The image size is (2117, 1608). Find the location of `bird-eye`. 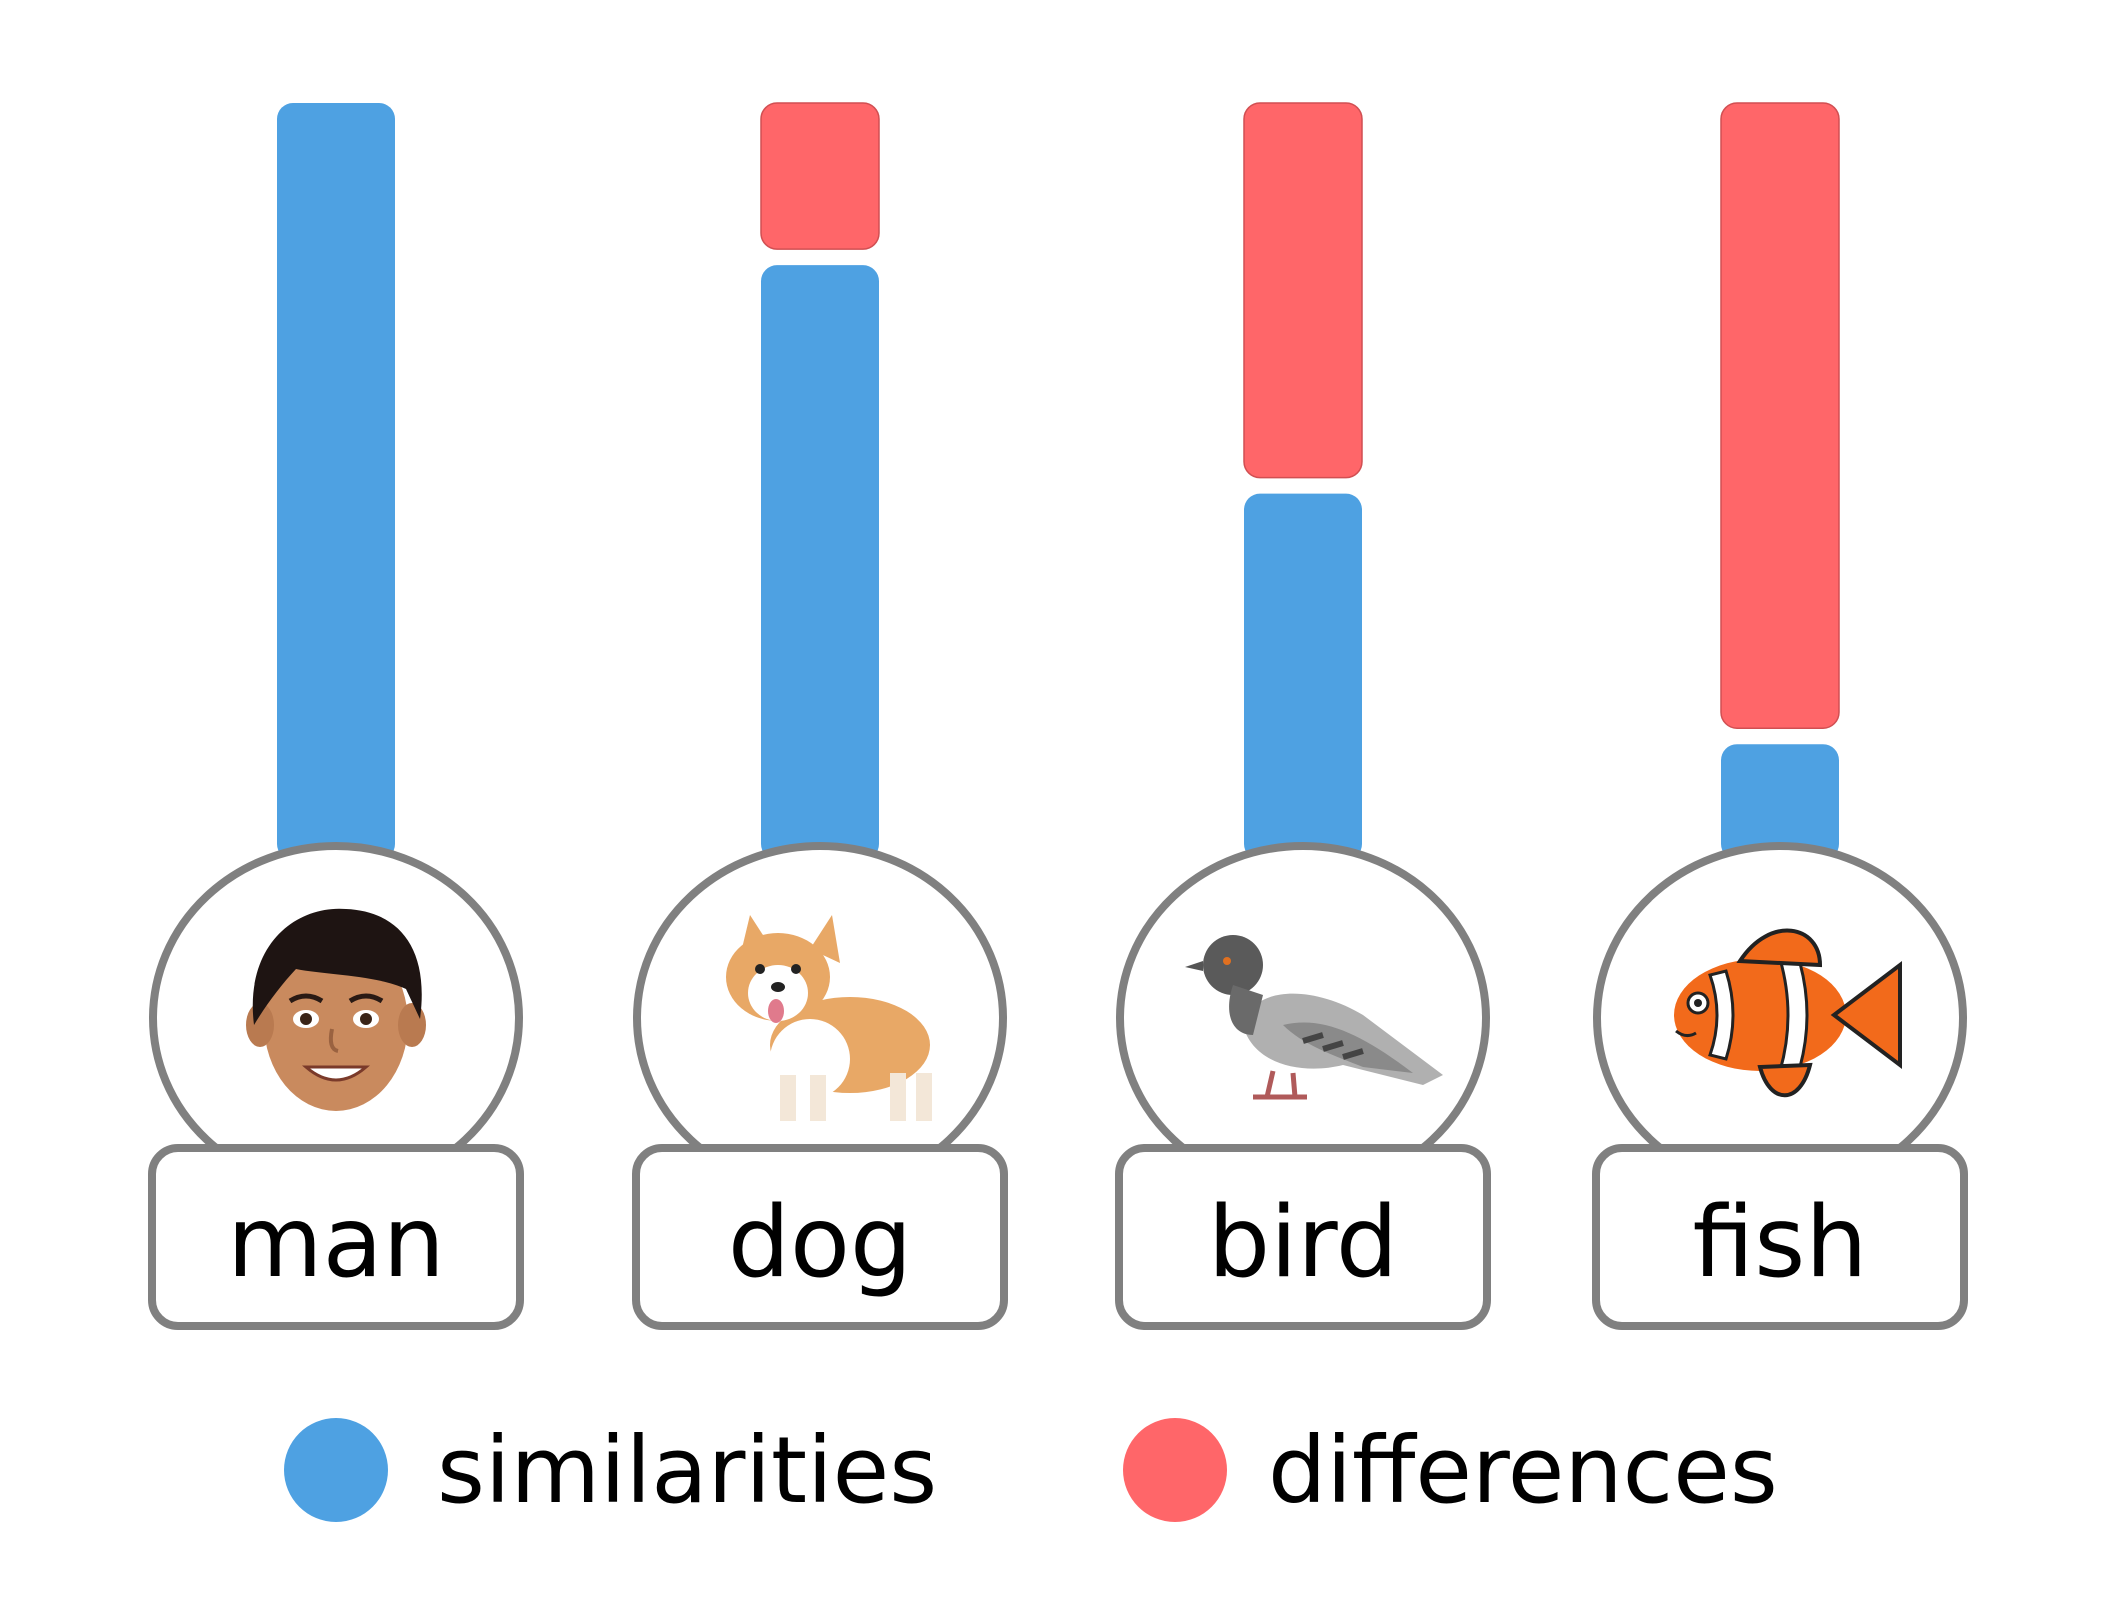

bird-eye is located at coordinates (1227, 961).